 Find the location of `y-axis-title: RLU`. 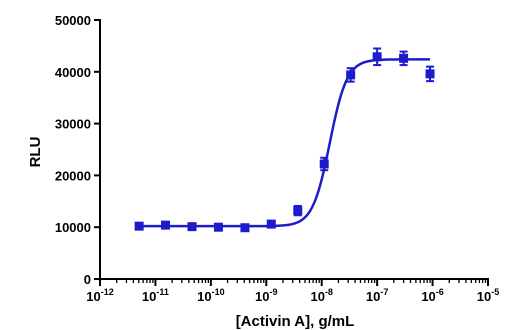

y-axis-title: RLU is located at coordinates (35, 152).